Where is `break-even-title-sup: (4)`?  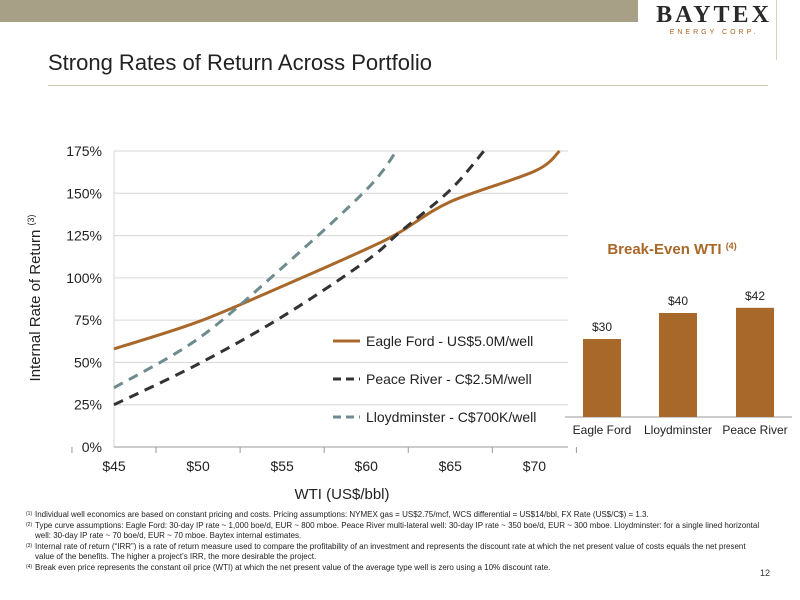
break-even-title-sup: (4) is located at coordinates (731, 246).